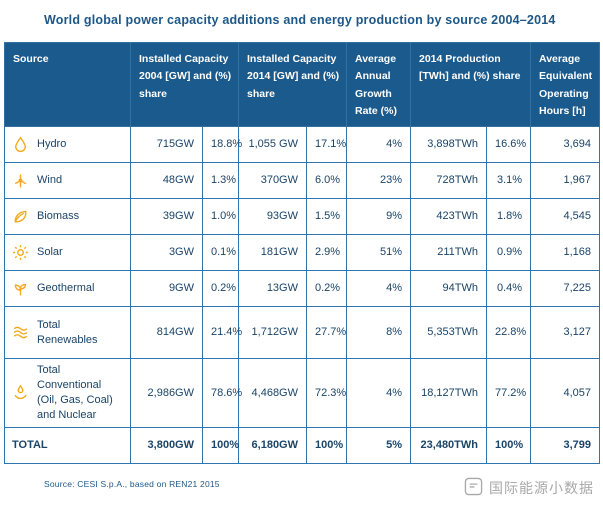 The image size is (603, 514). What do you see at coordinates (448, 393) in the screenshot?
I see `cell-production: 18,127TWh` at bounding box center [448, 393].